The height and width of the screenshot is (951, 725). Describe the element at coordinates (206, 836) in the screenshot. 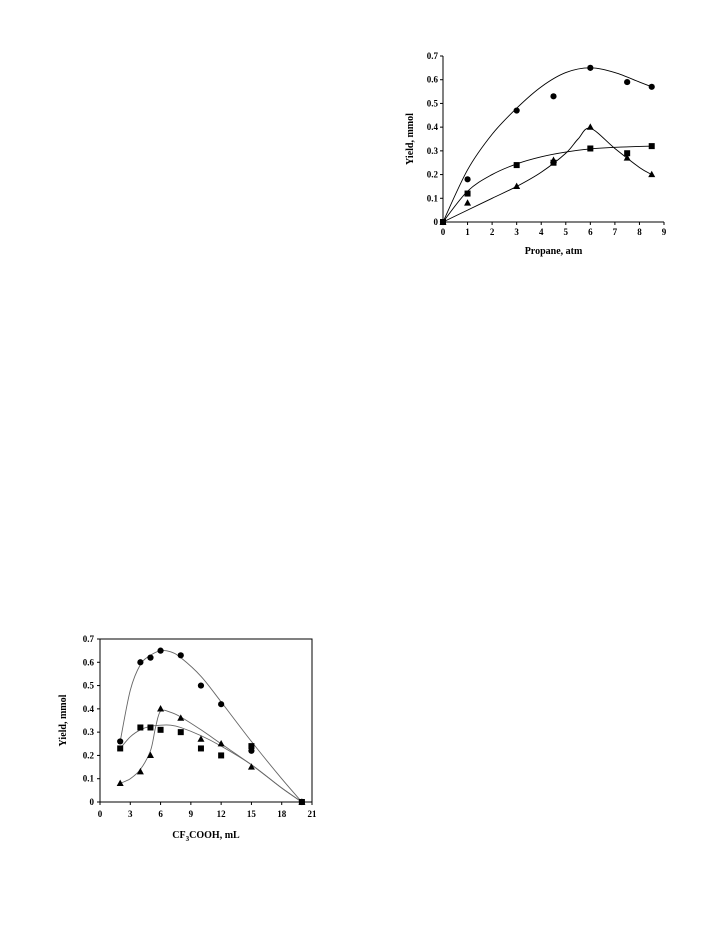

I see `x-axis-label: CF3COOH, mL` at that location.